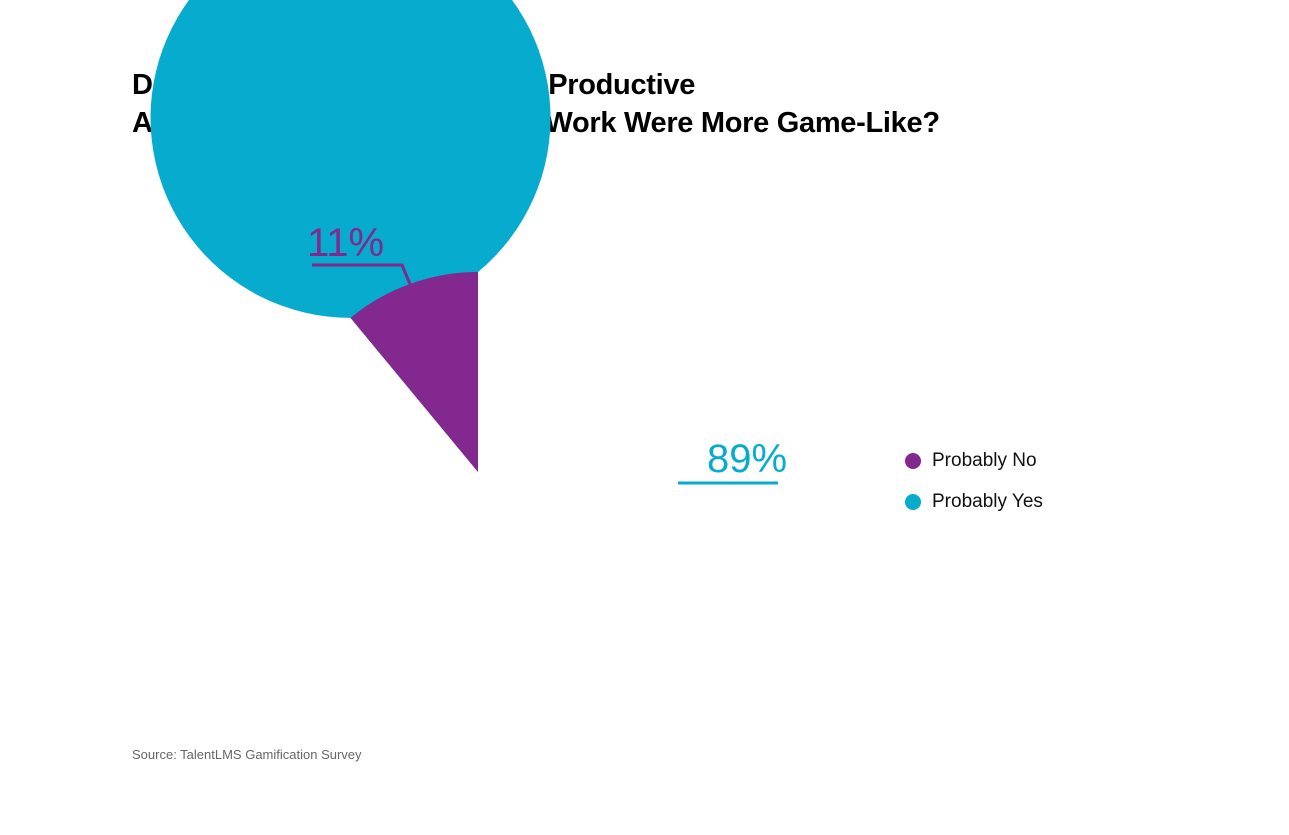 The image size is (1289, 835). I want to click on legend-item-probably-yes: Probably Yes, so click(974, 501).